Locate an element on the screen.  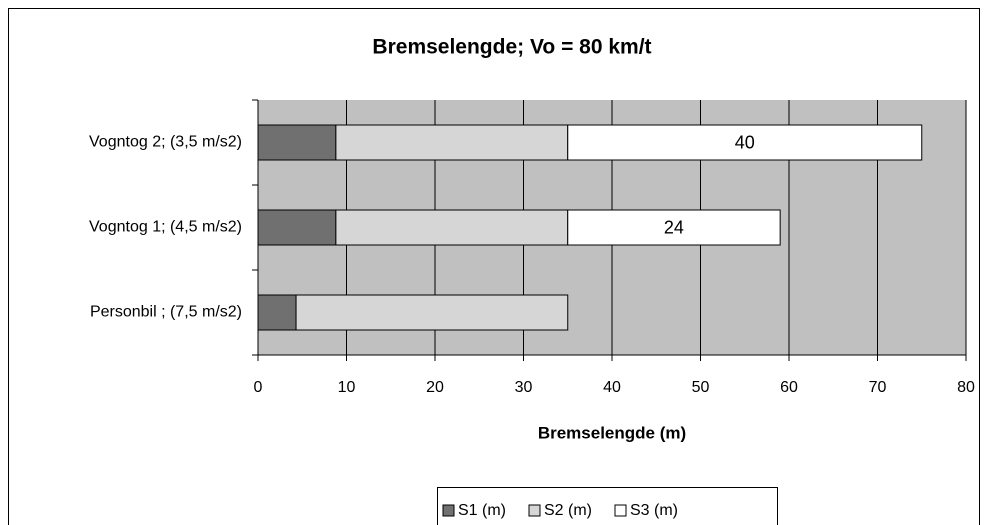
x-tick-label: 0 is located at coordinates (258, 387).